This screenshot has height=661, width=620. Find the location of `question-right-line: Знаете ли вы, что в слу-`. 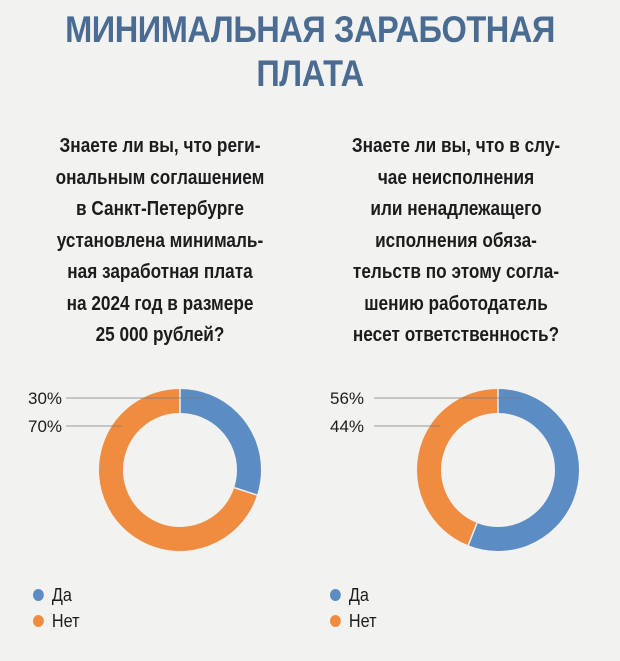

question-right-line: Знаете ли вы, что в слу- is located at coordinates (456, 146).